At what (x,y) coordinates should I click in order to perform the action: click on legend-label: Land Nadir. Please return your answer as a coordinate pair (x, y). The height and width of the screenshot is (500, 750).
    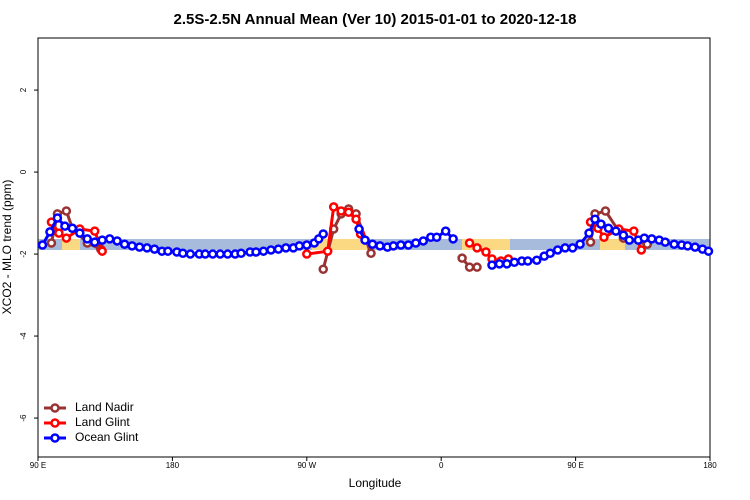
    Looking at the image, I should click on (104, 407).